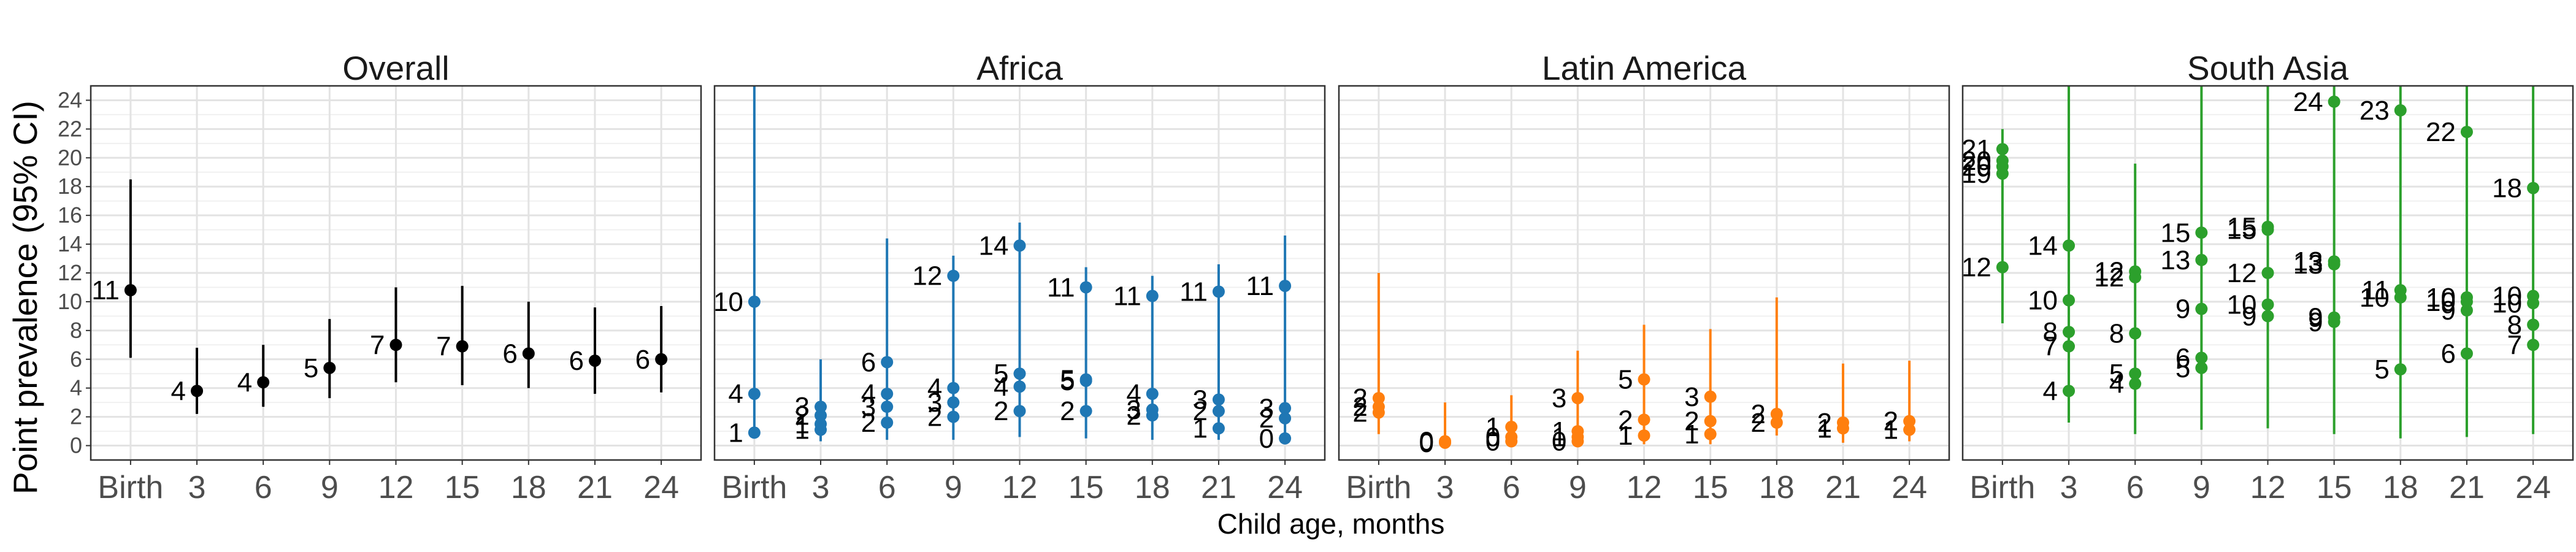  What do you see at coordinates (1976, 166) in the screenshot?
I see `data-label: 20` at bounding box center [1976, 166].